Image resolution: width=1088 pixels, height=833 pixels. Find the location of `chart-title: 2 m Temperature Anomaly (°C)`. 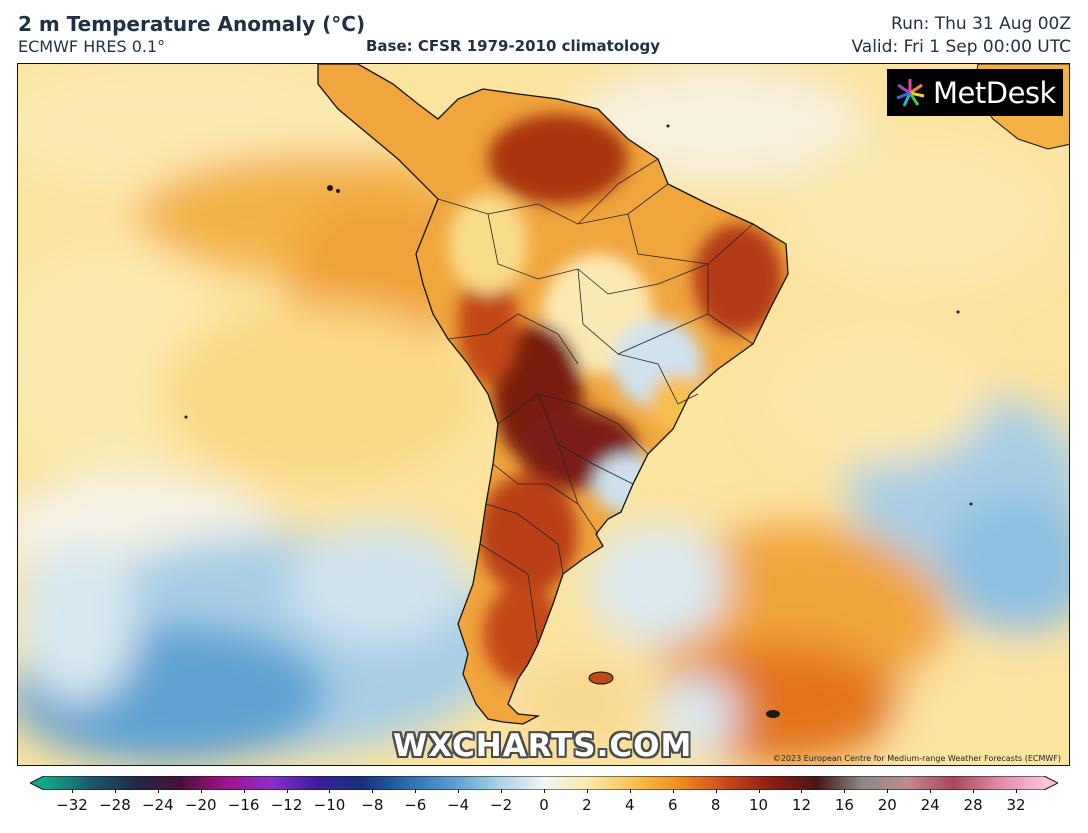

chart-title: 2 m Temperature Anomaly (°C) is located at coordinates (192, 24).